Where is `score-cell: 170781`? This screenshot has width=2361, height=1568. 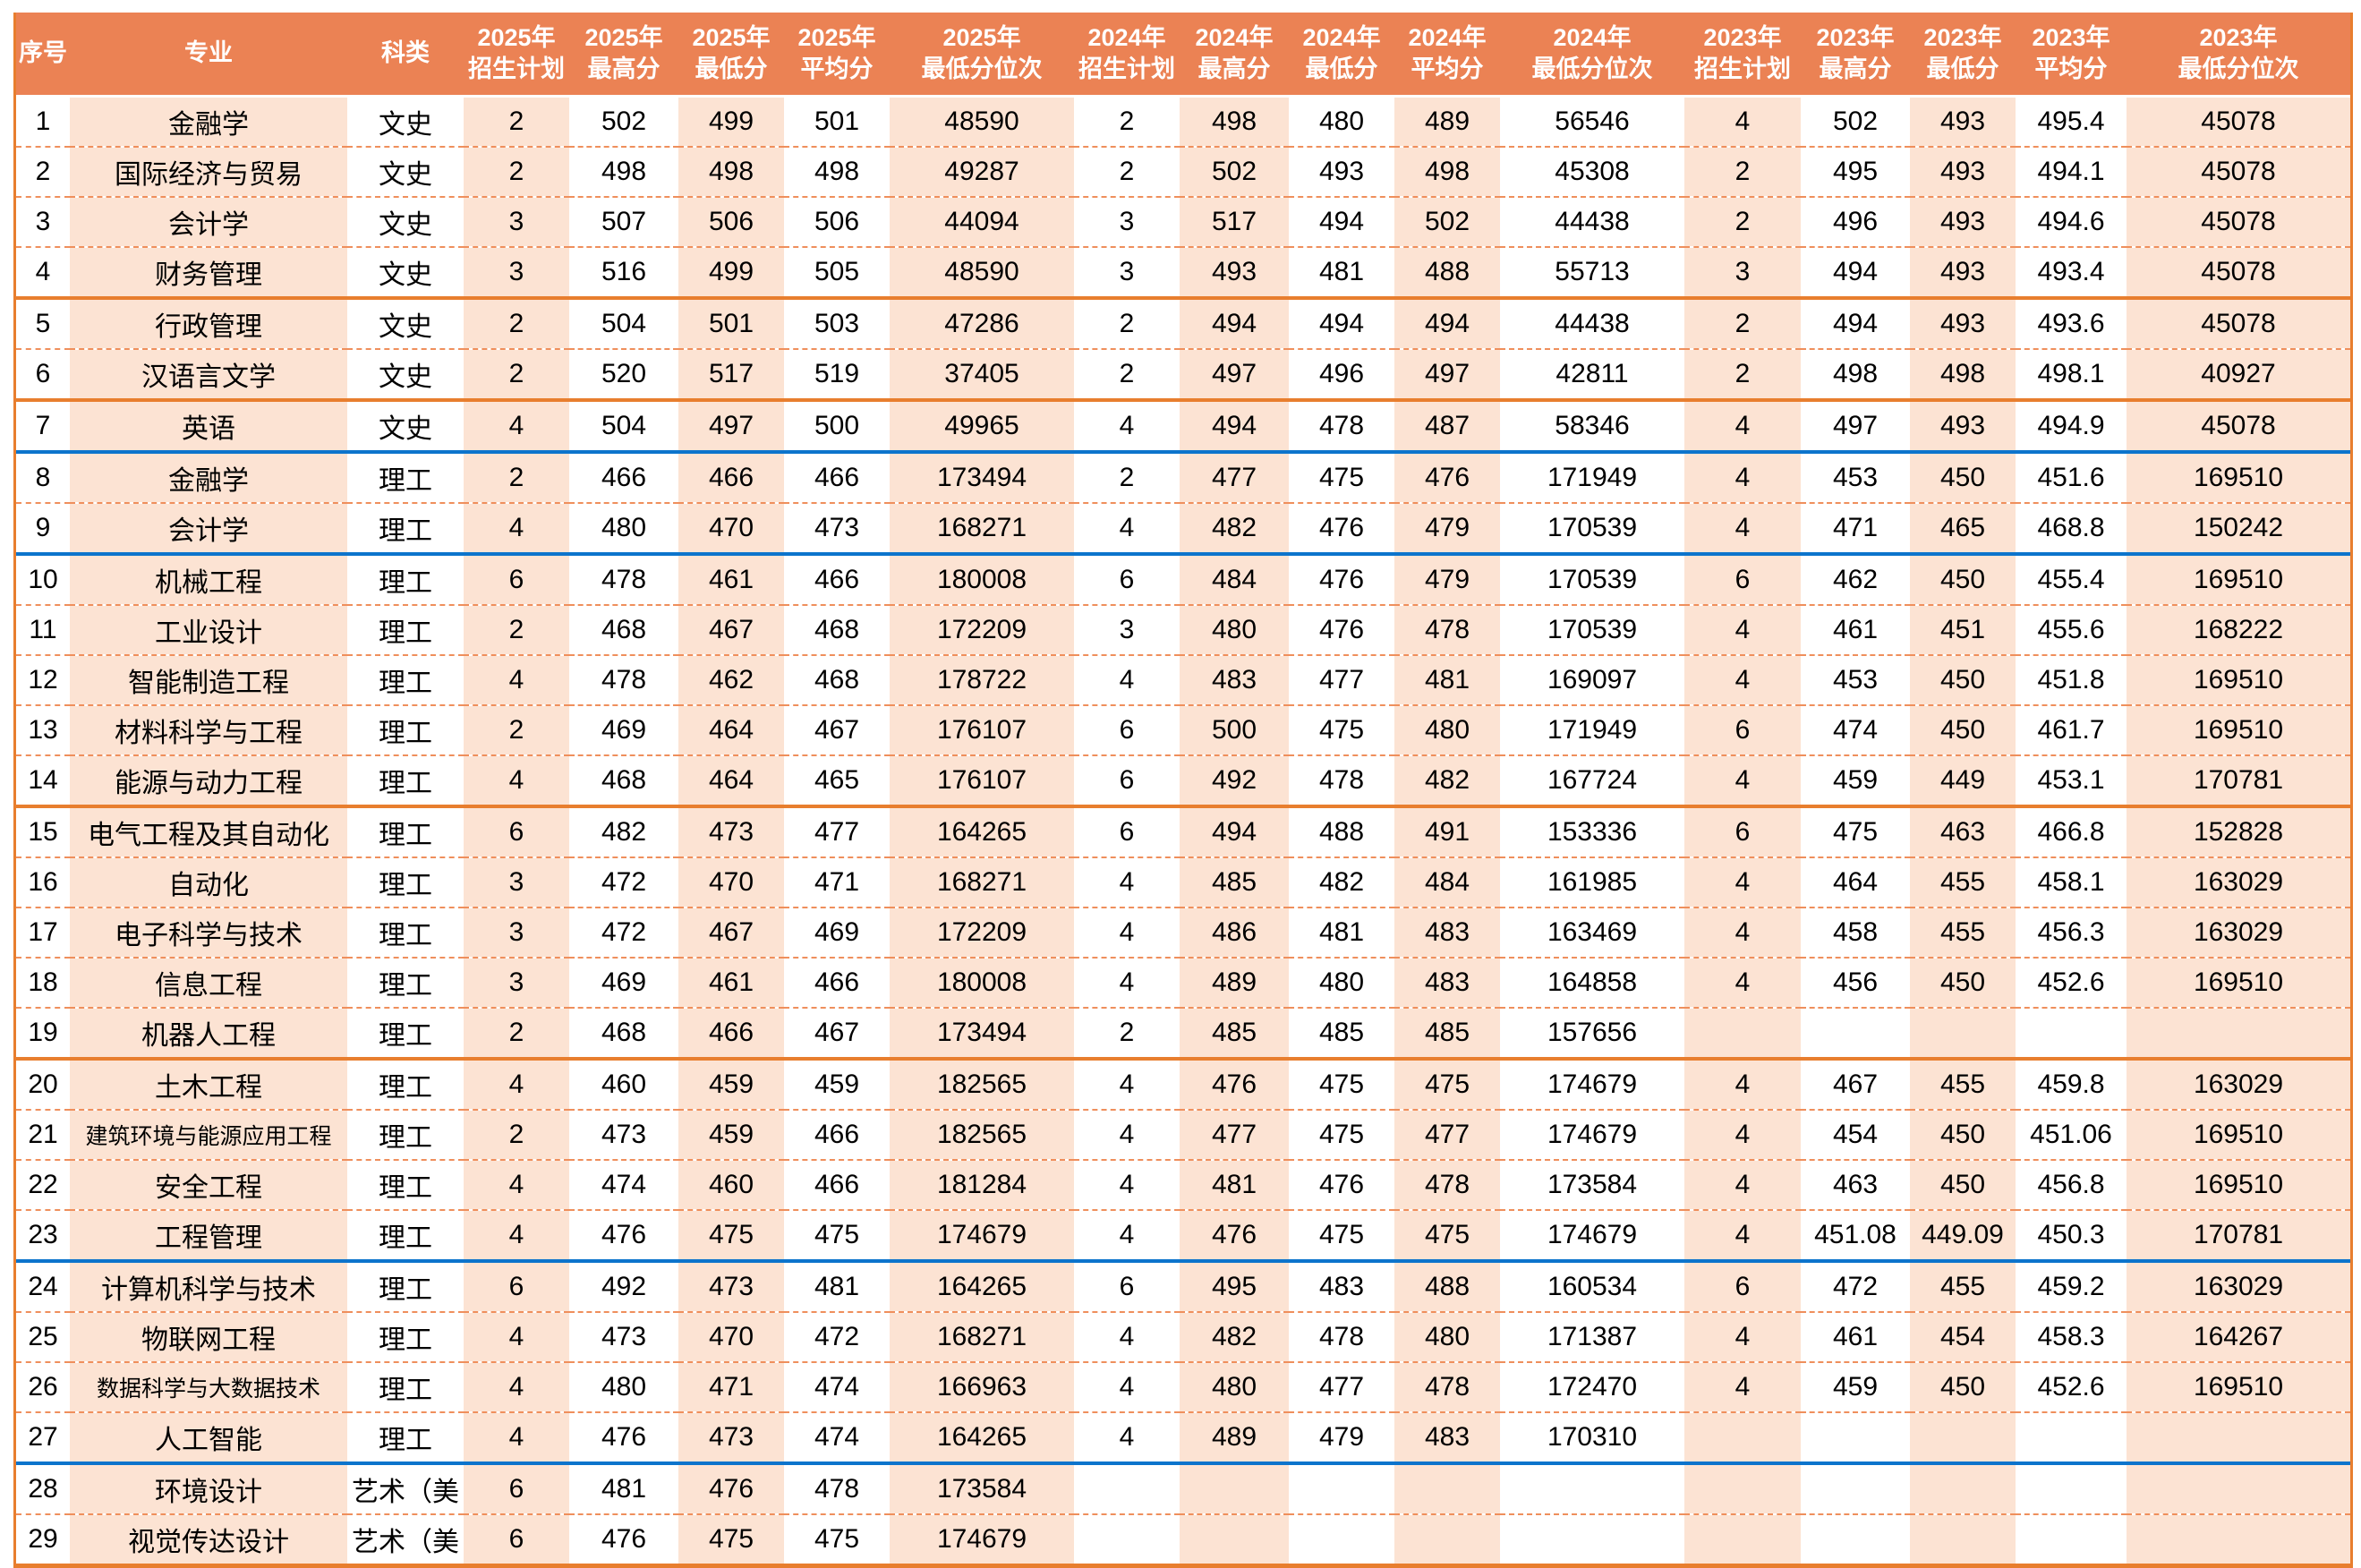
score-cell: 170781 is located at coordinates (2238, 781).